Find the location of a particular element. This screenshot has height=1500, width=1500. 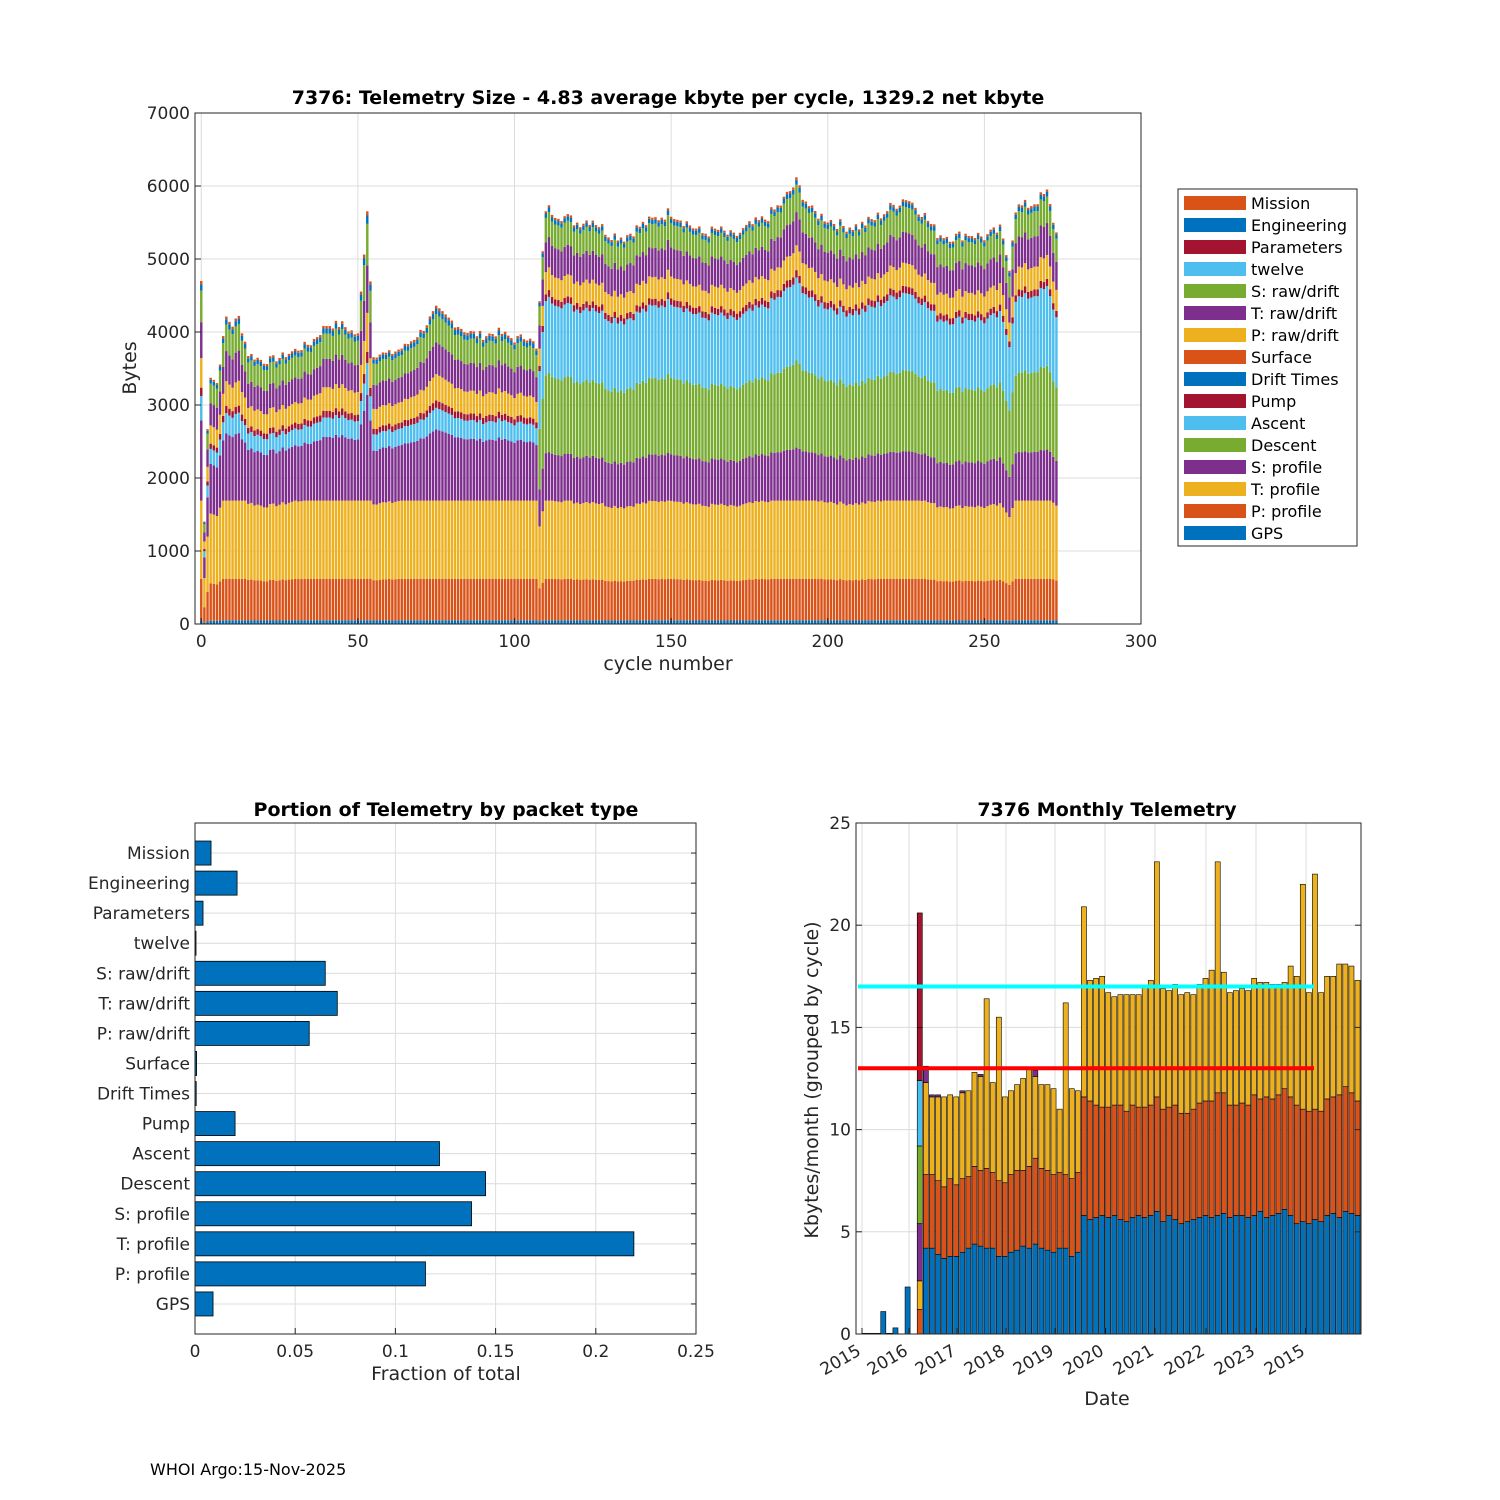

bl-category-label: Pump is located at coordinates (166, 1125).